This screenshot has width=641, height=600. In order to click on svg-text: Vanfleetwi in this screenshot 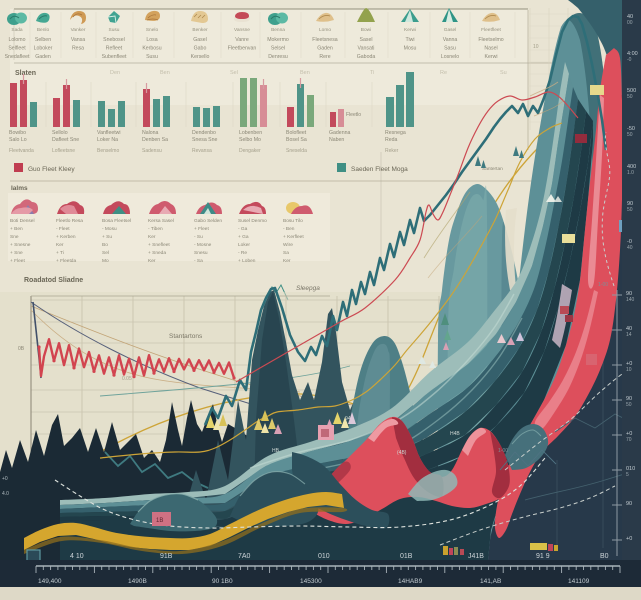, I will do `click(109, 133)`.